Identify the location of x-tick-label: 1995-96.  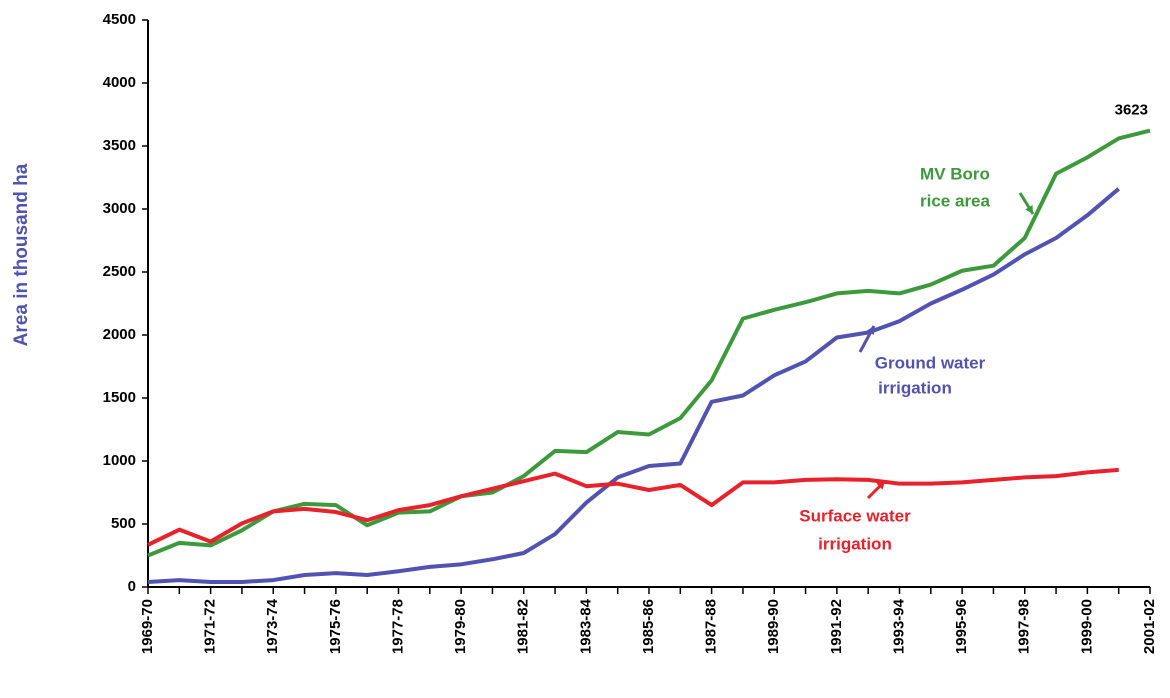
(961, 626).